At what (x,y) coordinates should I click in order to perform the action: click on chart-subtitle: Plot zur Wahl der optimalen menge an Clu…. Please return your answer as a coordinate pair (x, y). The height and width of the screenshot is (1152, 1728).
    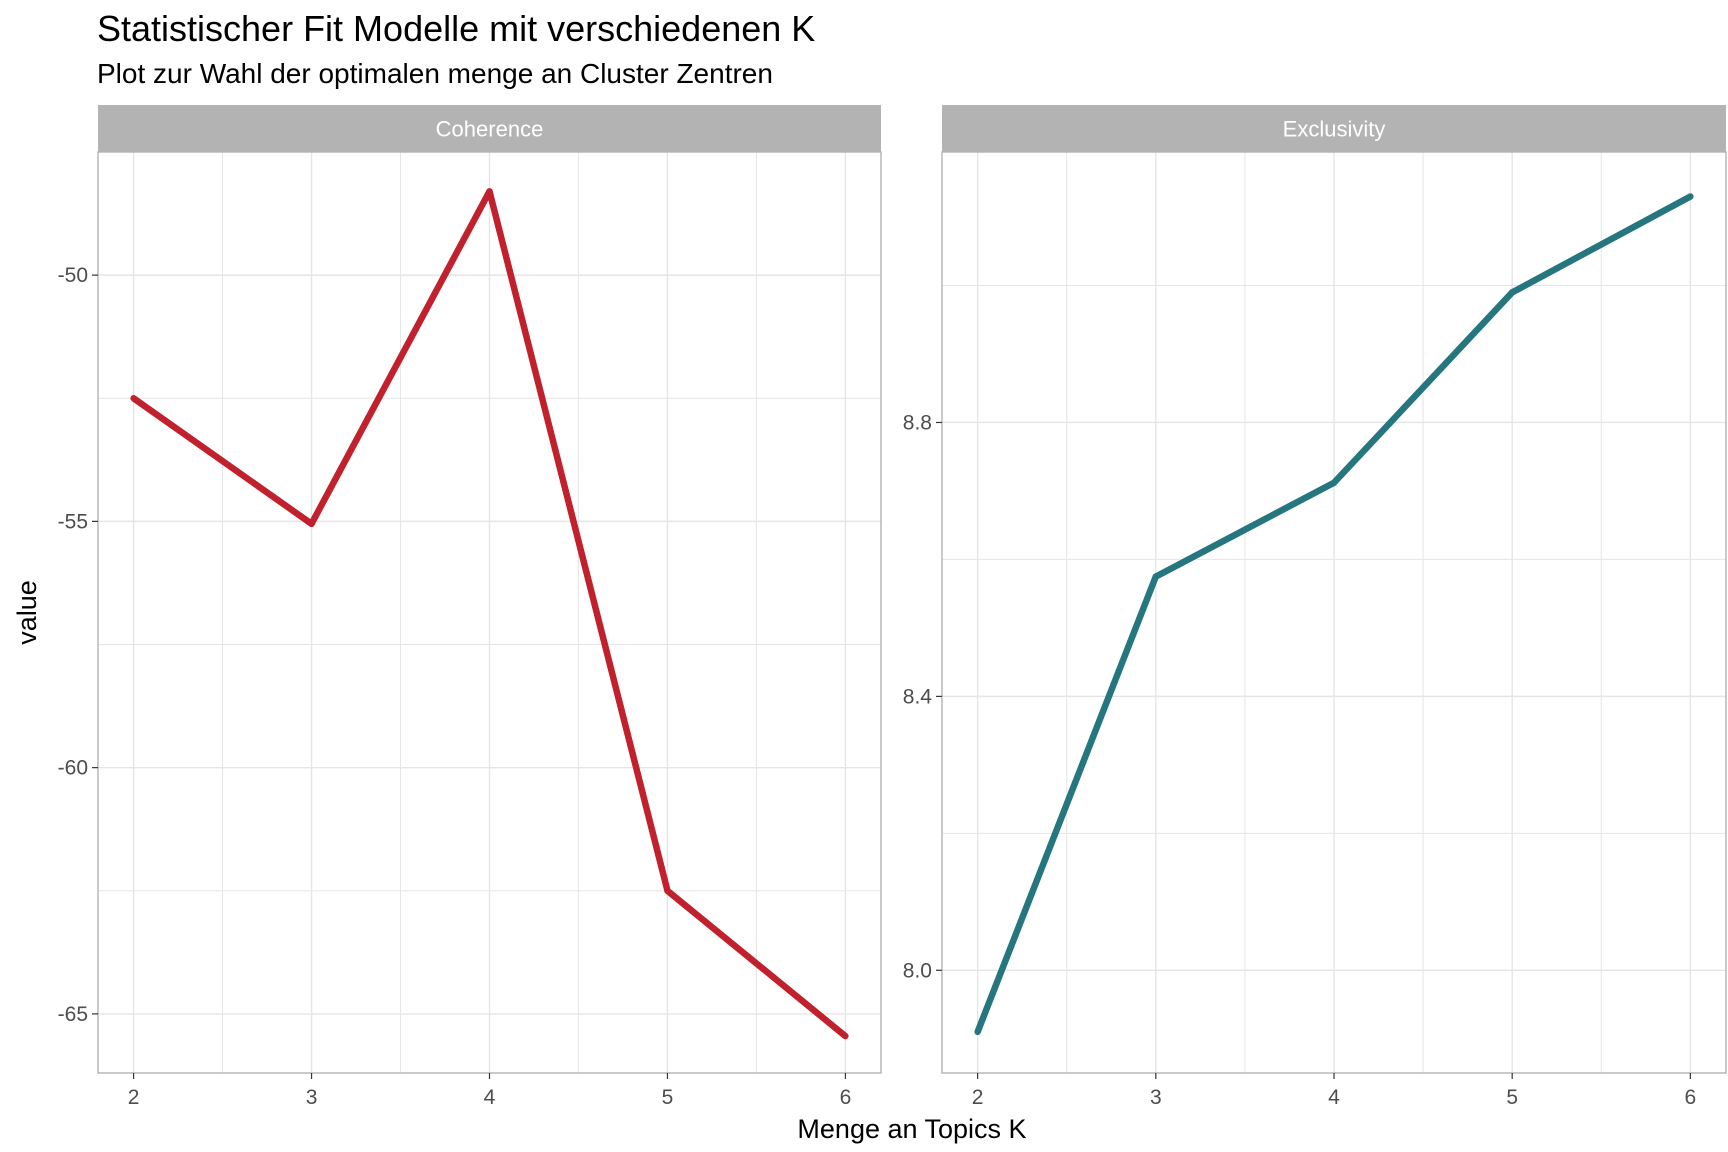
    Looking at the image, I should click on (435, 73).